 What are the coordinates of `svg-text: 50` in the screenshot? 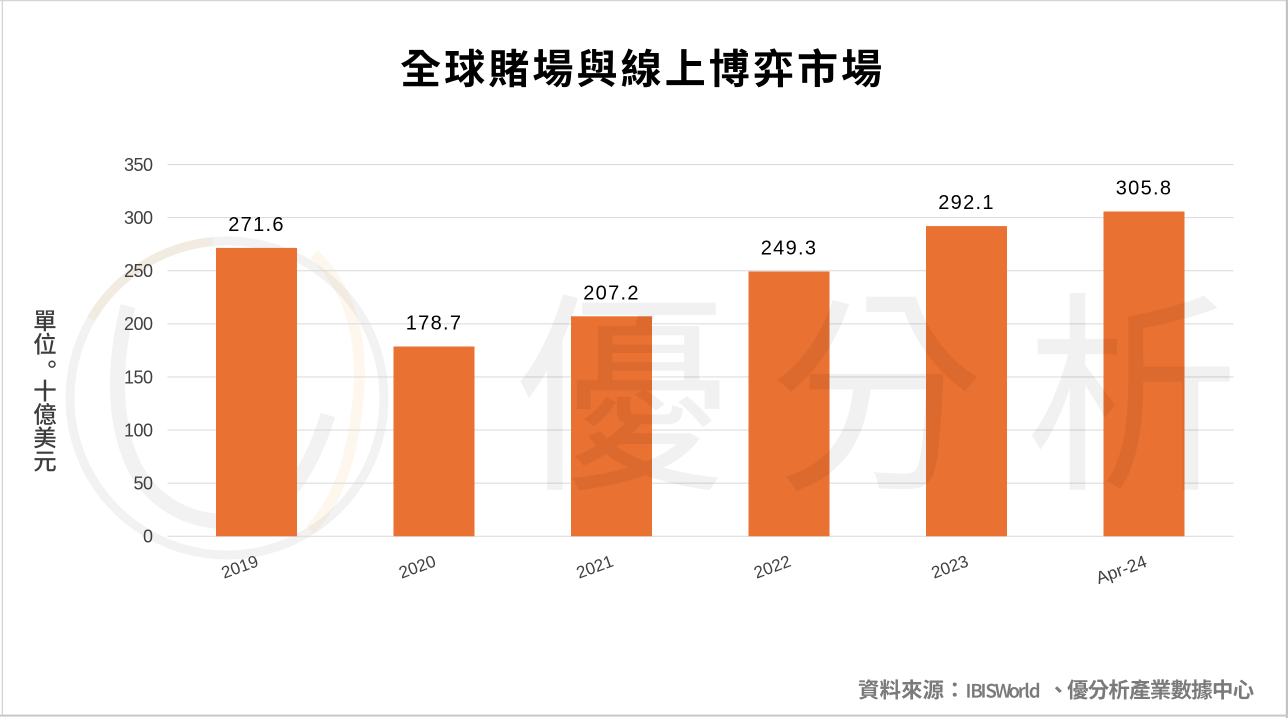 It's located at (143, 484).